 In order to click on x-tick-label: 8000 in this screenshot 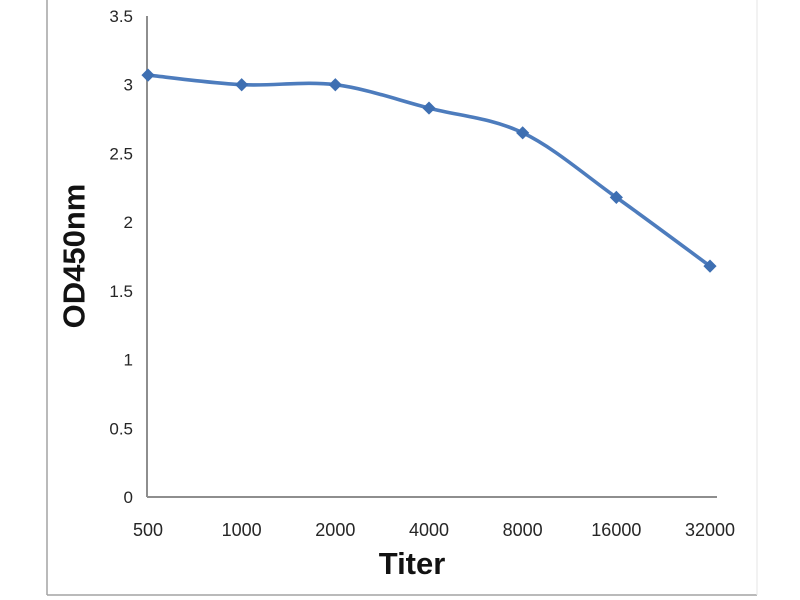, I will do `click(523, 530)`.